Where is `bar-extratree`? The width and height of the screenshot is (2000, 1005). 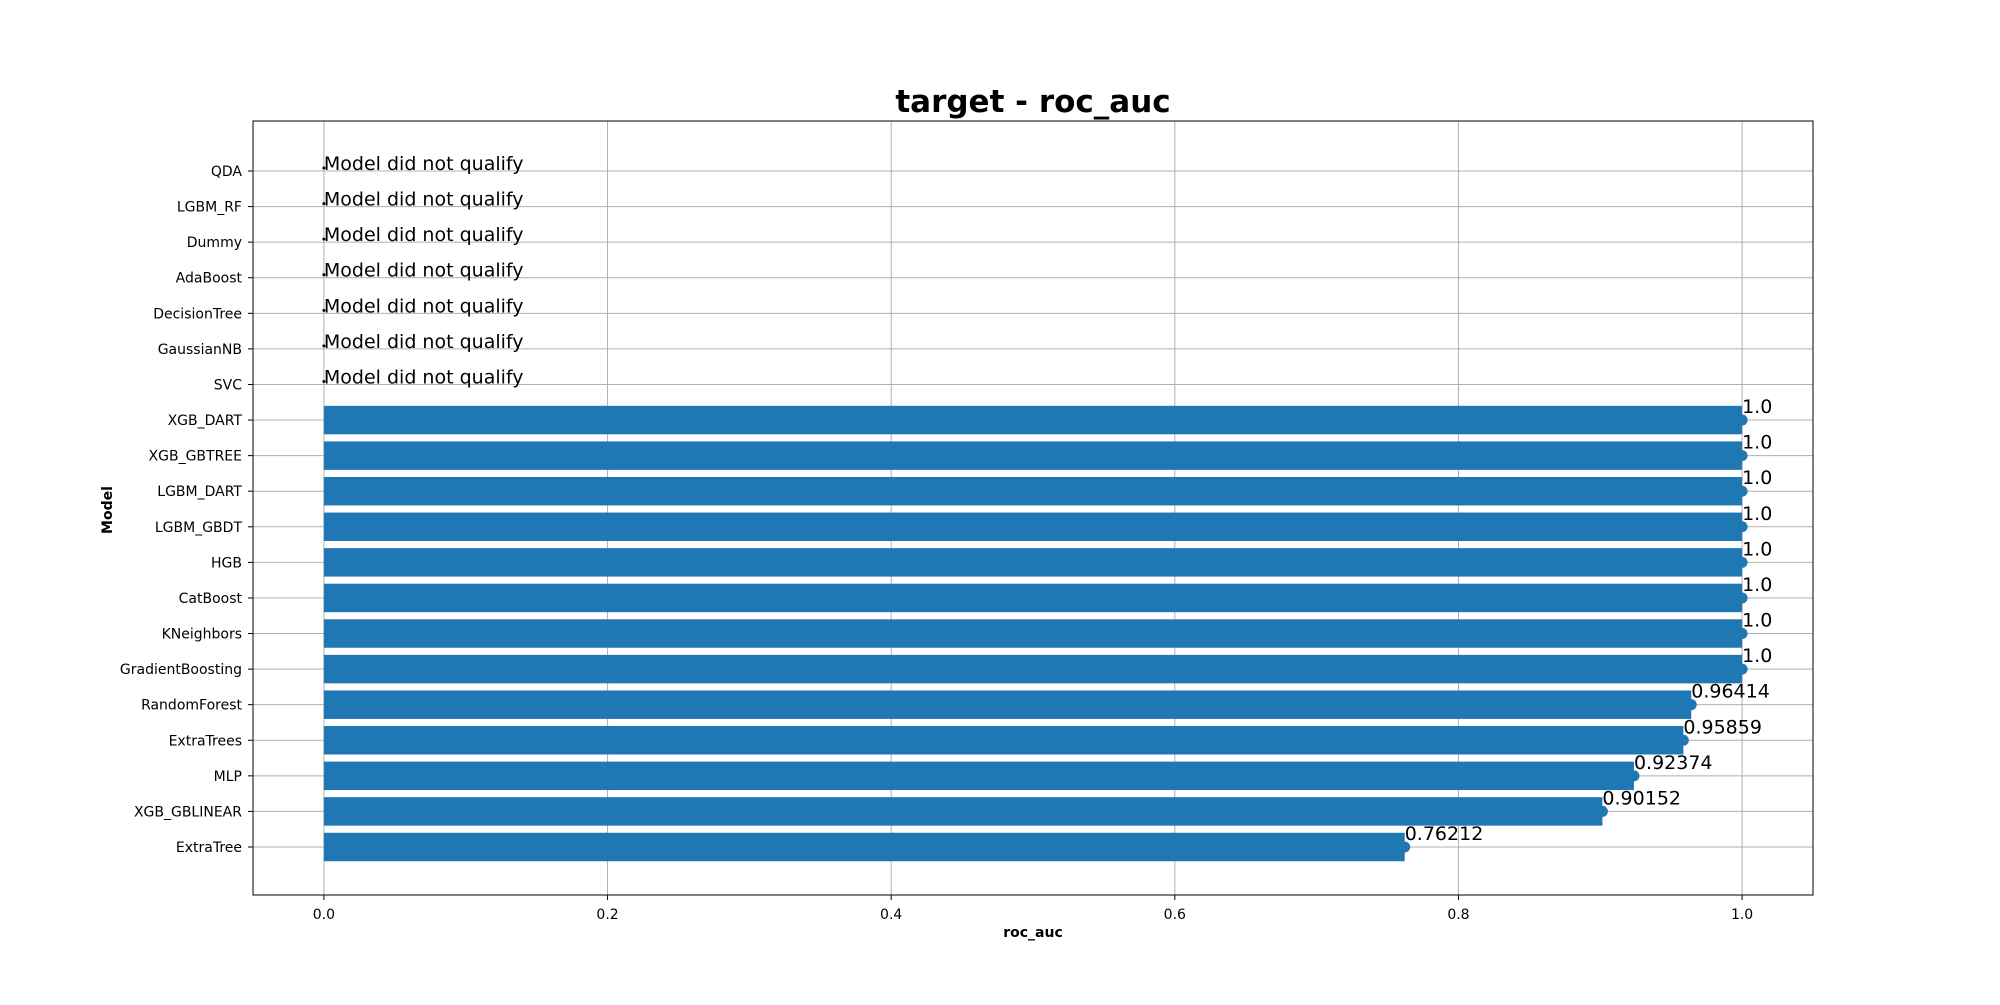
bar-extratree is located at coordinates (864, 847).